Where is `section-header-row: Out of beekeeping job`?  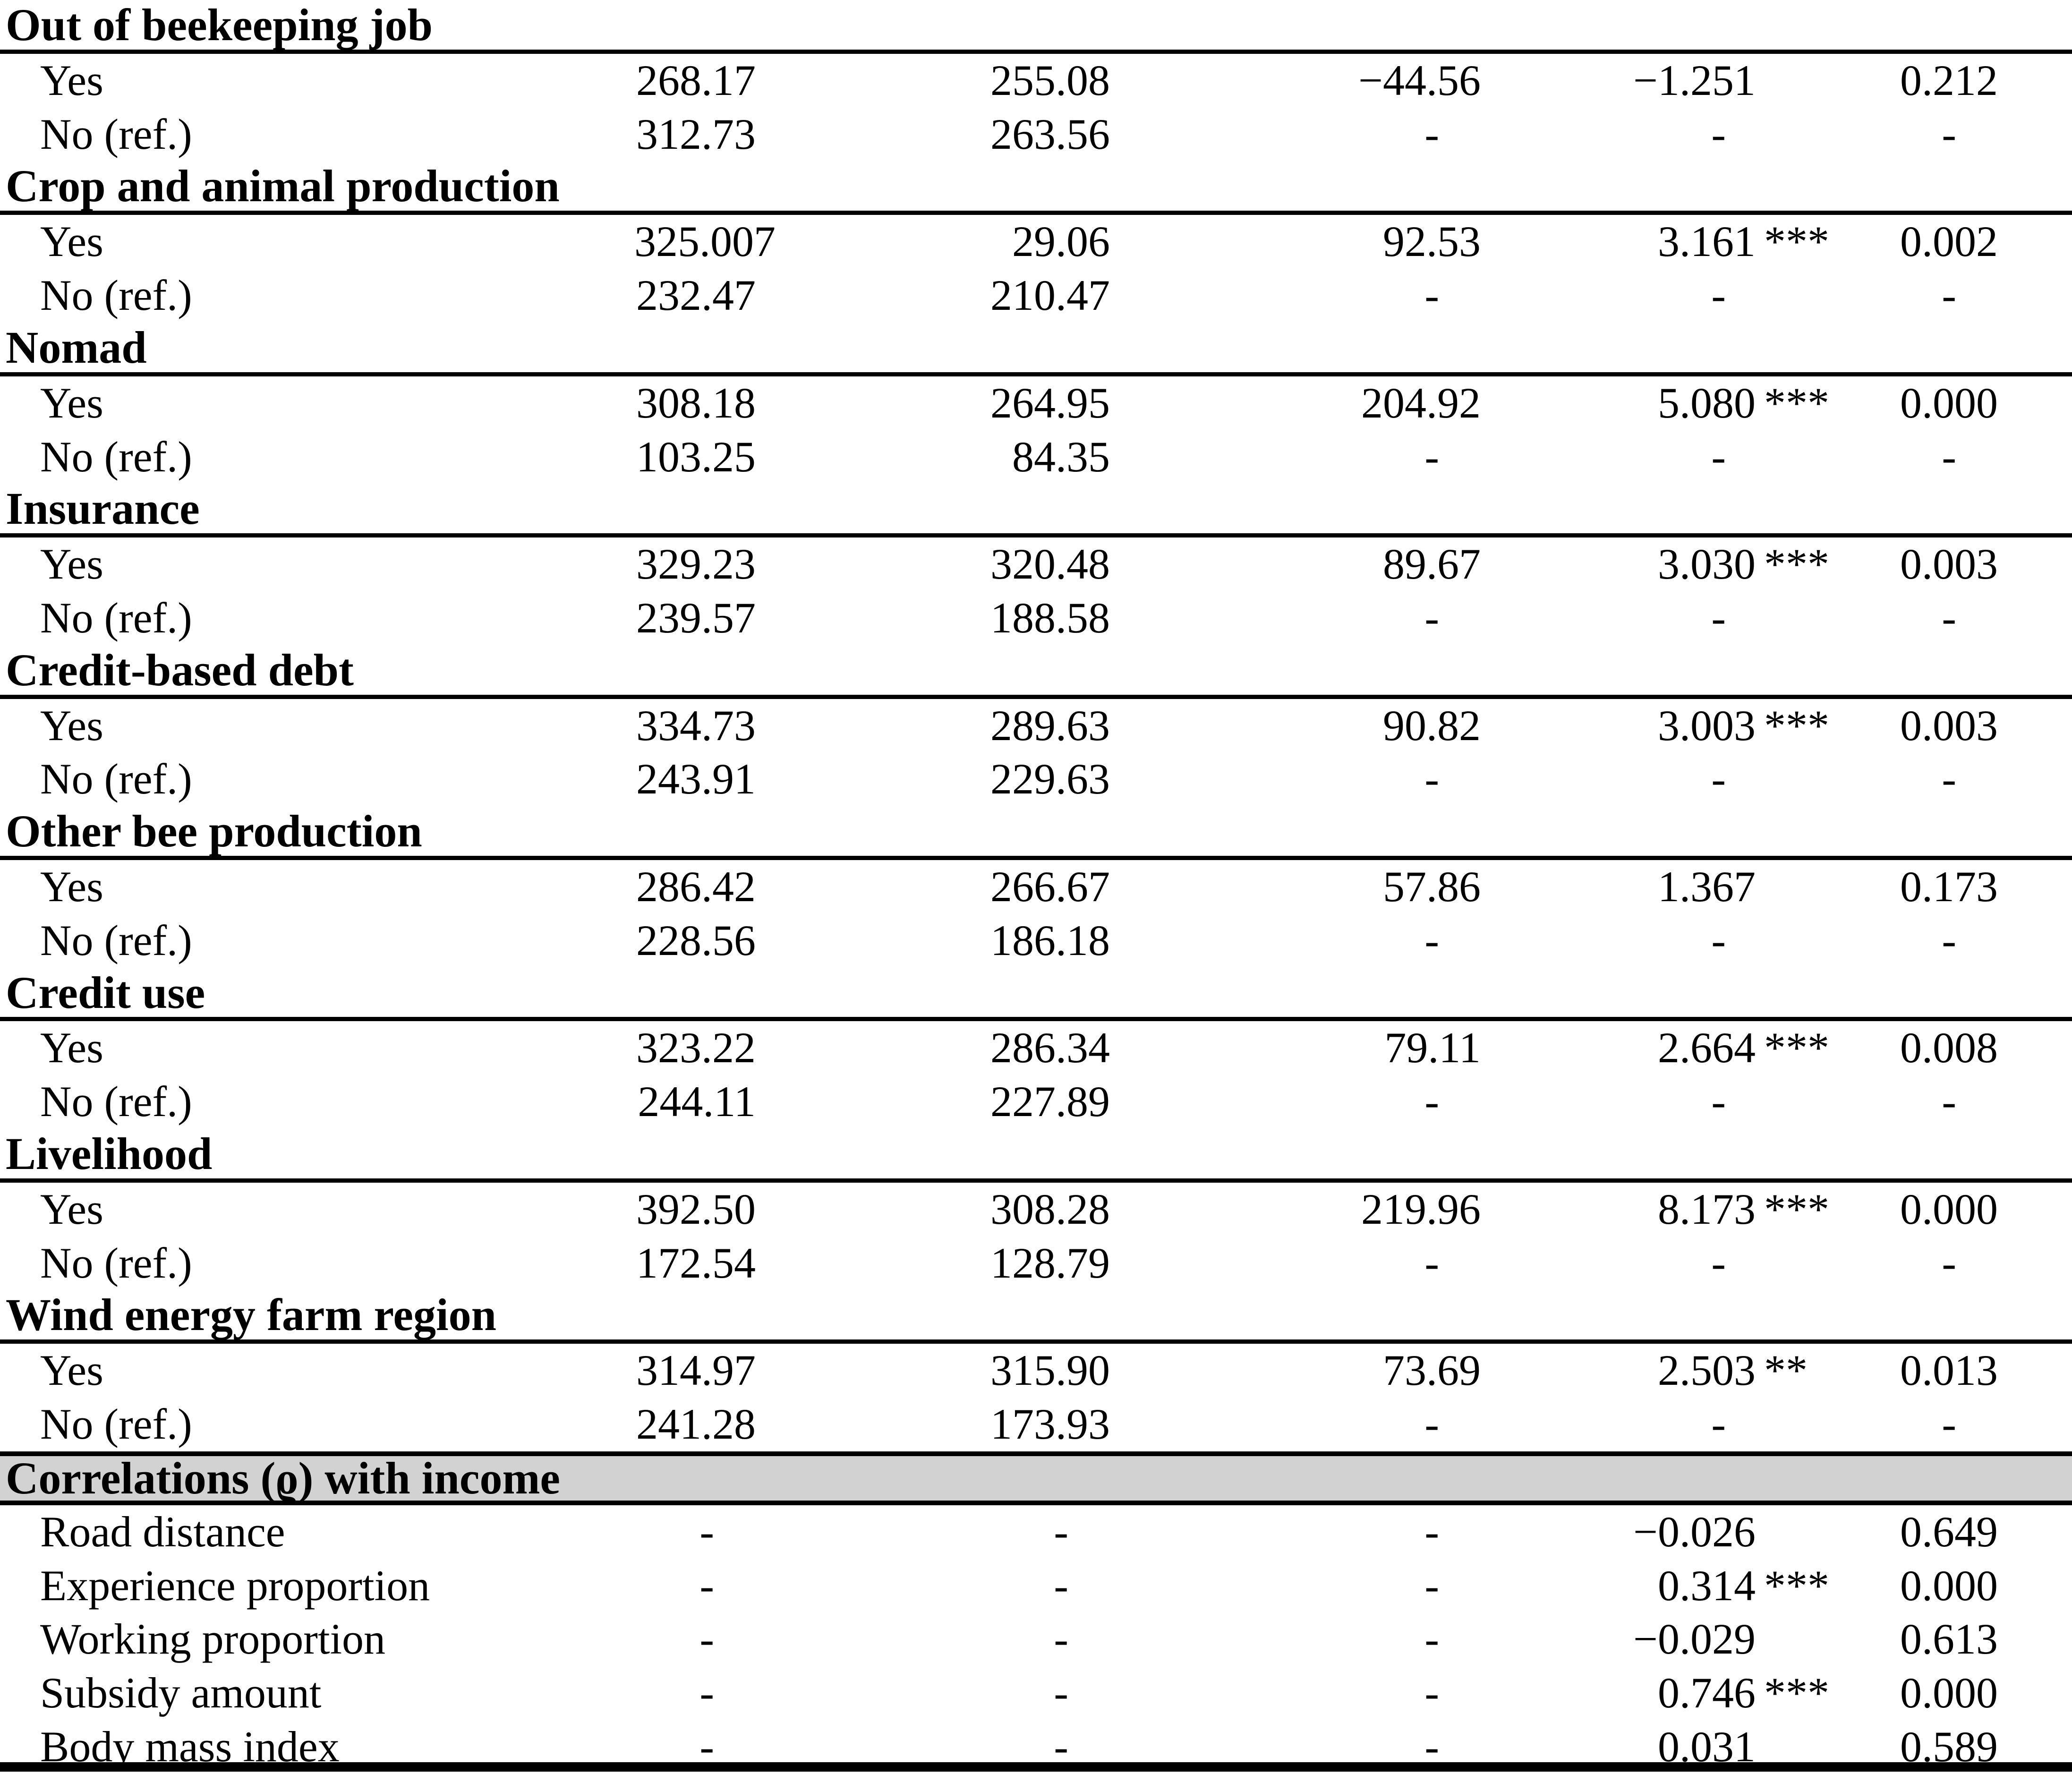
section-header-row: Out of beekeeping job is located at coordinates (1036, 27).